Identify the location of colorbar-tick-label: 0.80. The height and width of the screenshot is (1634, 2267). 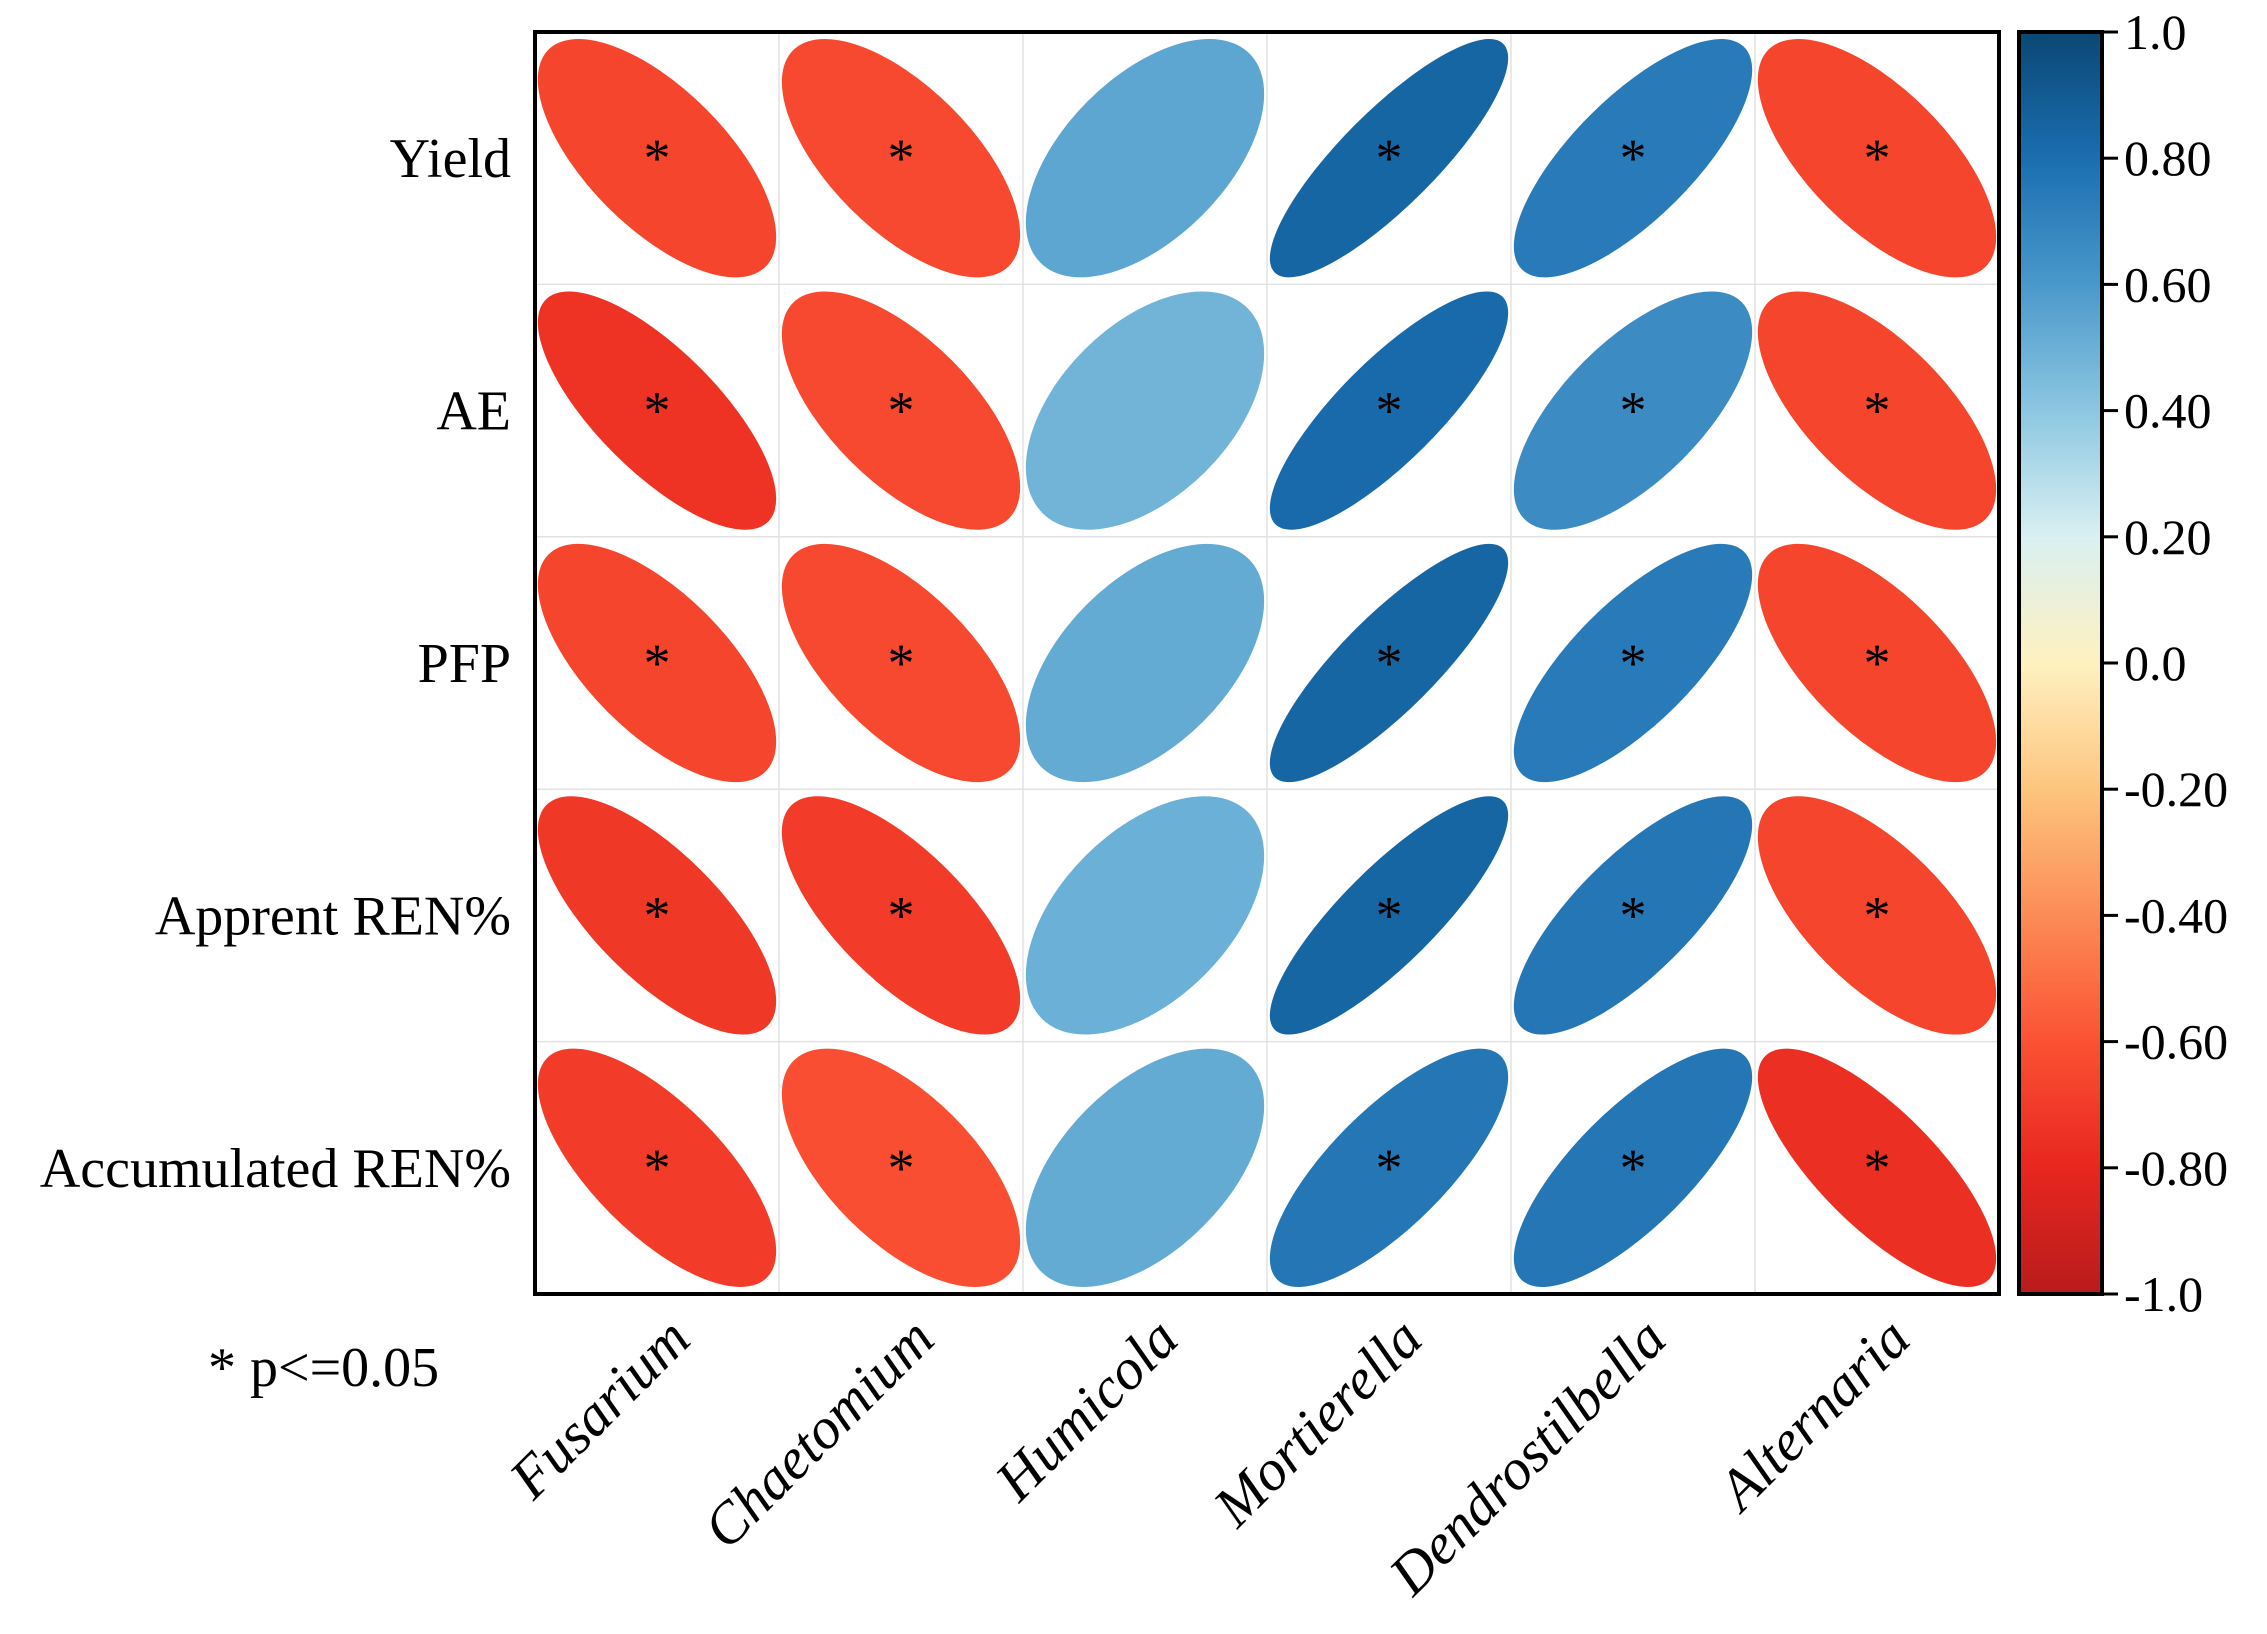
(2168, 158).